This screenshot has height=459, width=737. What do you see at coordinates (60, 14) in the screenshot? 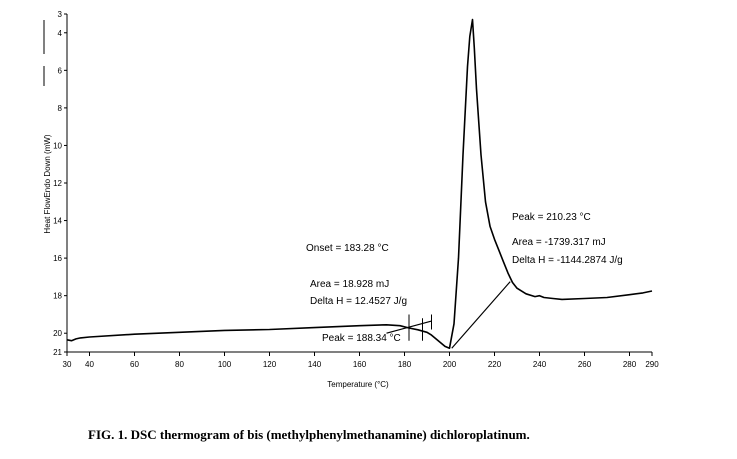
I see `y-tick-label: 3` at bounding box center [60, 14].